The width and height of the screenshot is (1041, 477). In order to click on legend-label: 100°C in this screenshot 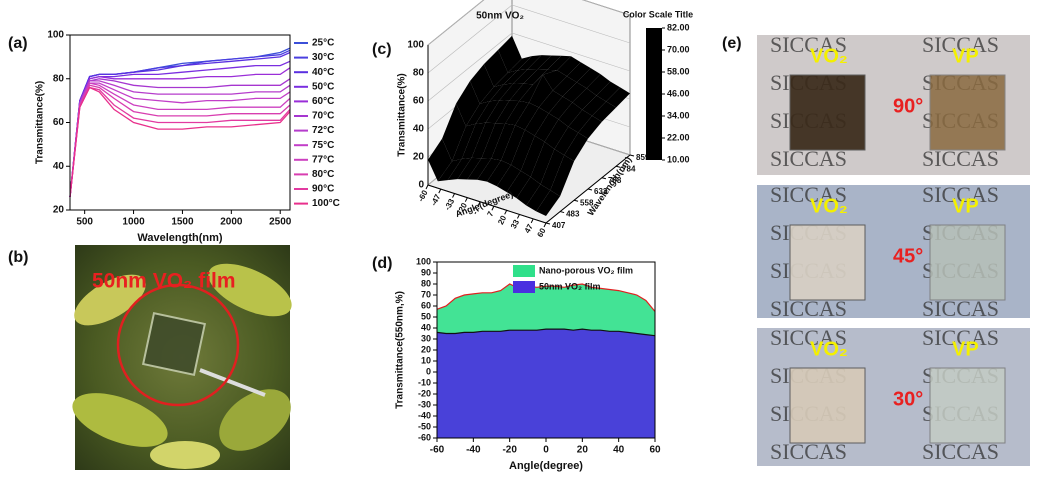, I will do `click(326, 203)`.